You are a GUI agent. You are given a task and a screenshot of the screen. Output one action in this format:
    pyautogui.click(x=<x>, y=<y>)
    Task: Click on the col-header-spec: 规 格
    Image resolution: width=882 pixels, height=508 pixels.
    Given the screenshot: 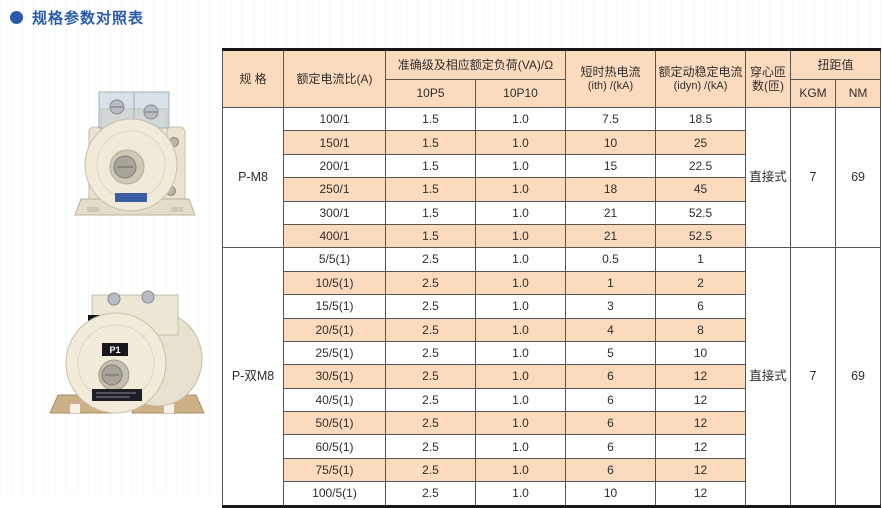 What is the action you would take?
    pyautogui.click(x=253, y=78)
    